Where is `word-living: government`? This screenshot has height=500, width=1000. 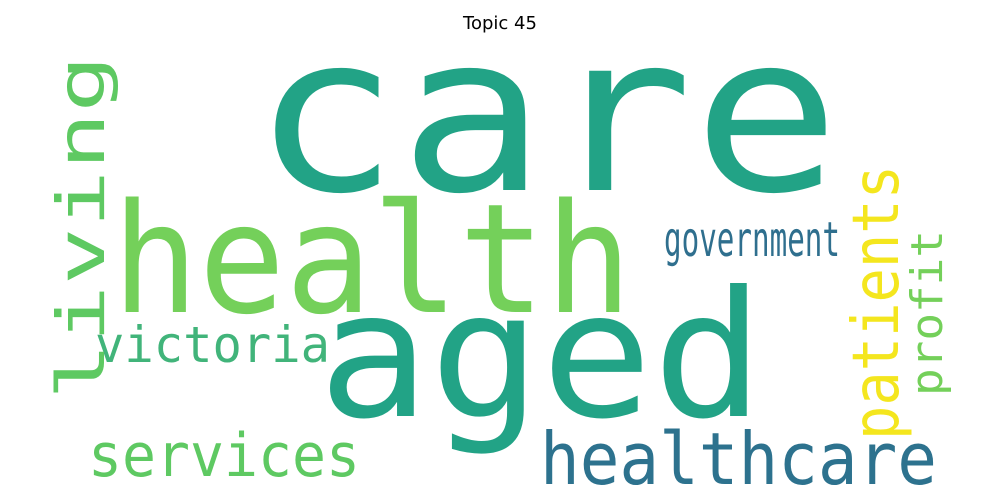
word-living: government is located at coordinates (752, 240).